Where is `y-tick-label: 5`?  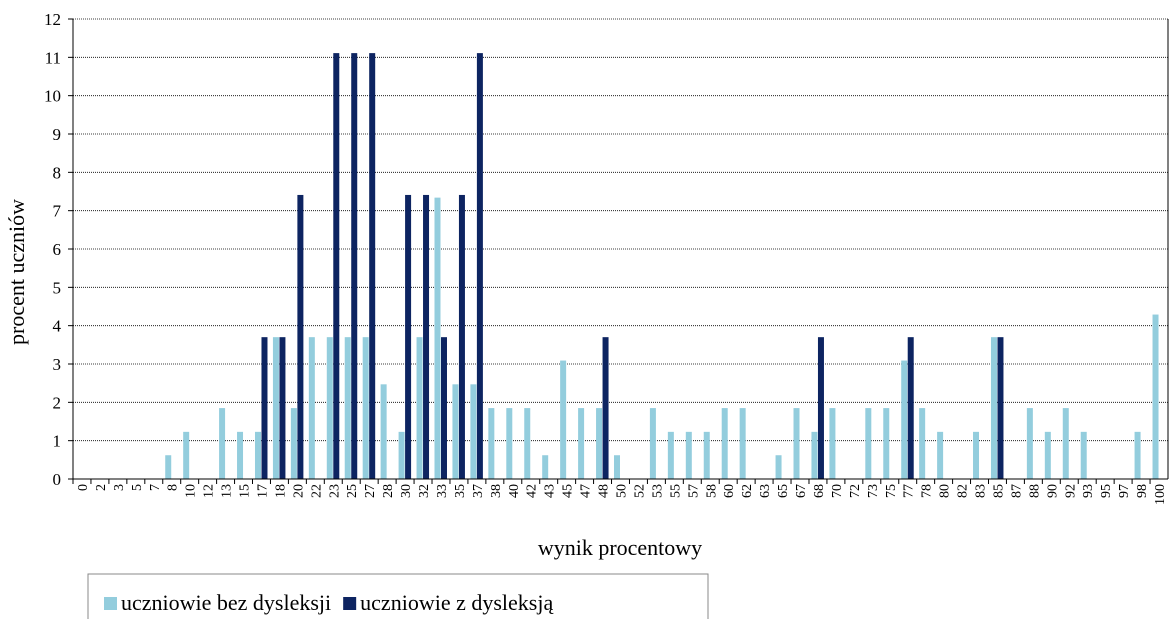 y-tick-label: 5 is located at coordinates (57, 287).